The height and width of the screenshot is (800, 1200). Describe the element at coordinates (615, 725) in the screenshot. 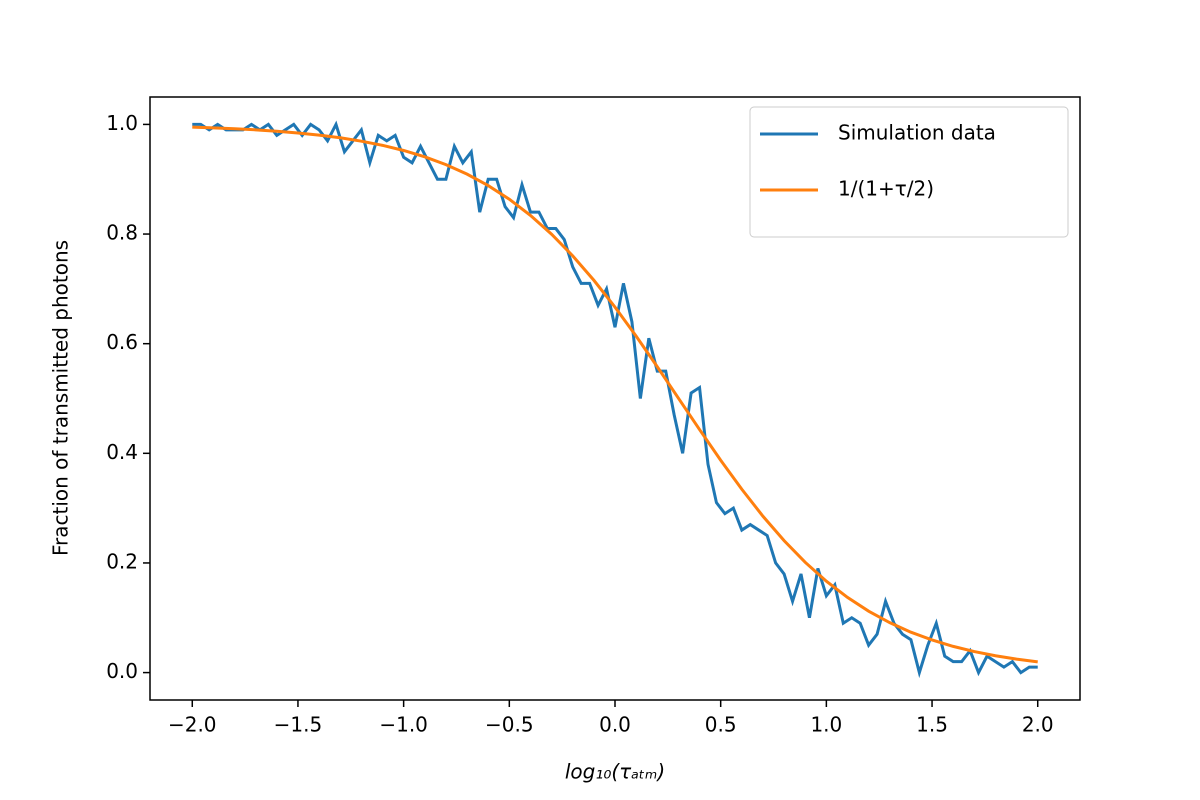

I see `x-tick-label: 0.0` at that location.